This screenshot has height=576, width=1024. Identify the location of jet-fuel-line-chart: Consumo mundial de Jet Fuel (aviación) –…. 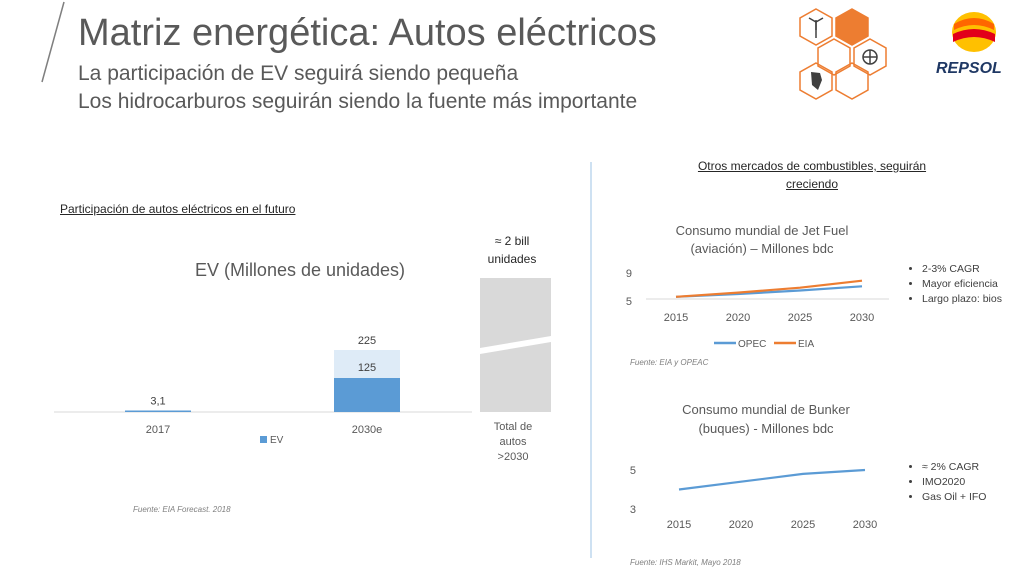
(757, 286).